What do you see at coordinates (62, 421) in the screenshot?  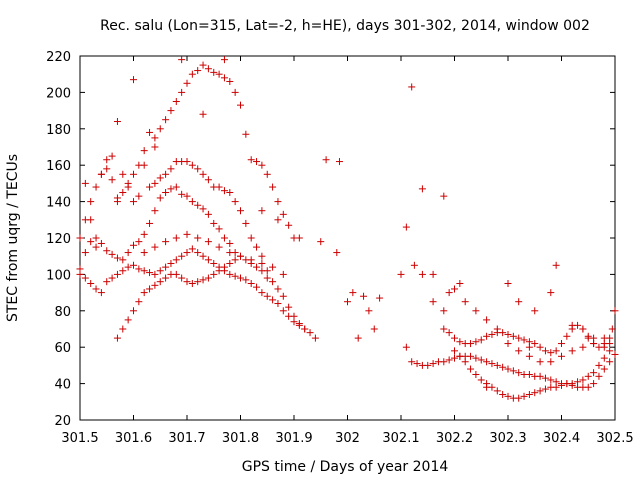 I see `y-tick-label: 20` at bounding box center [62, 421].